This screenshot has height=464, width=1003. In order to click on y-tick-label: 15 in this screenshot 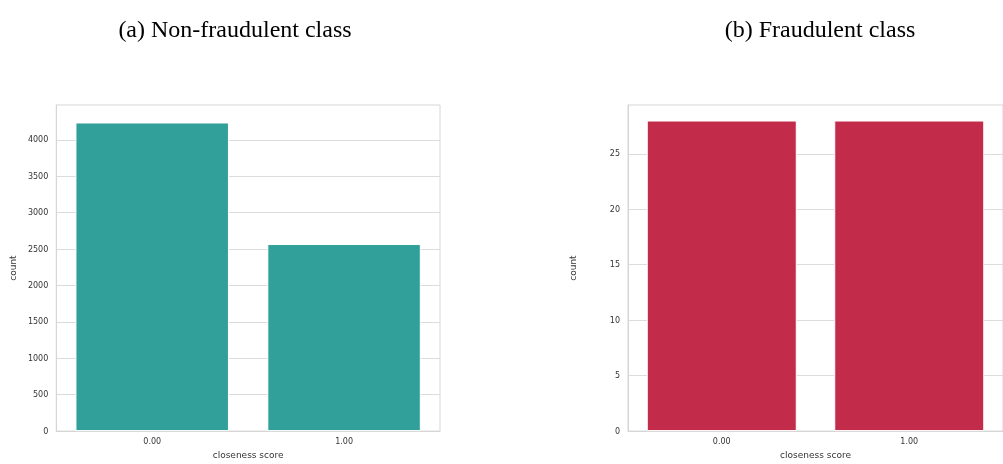, I will do `click(614, 265)`.